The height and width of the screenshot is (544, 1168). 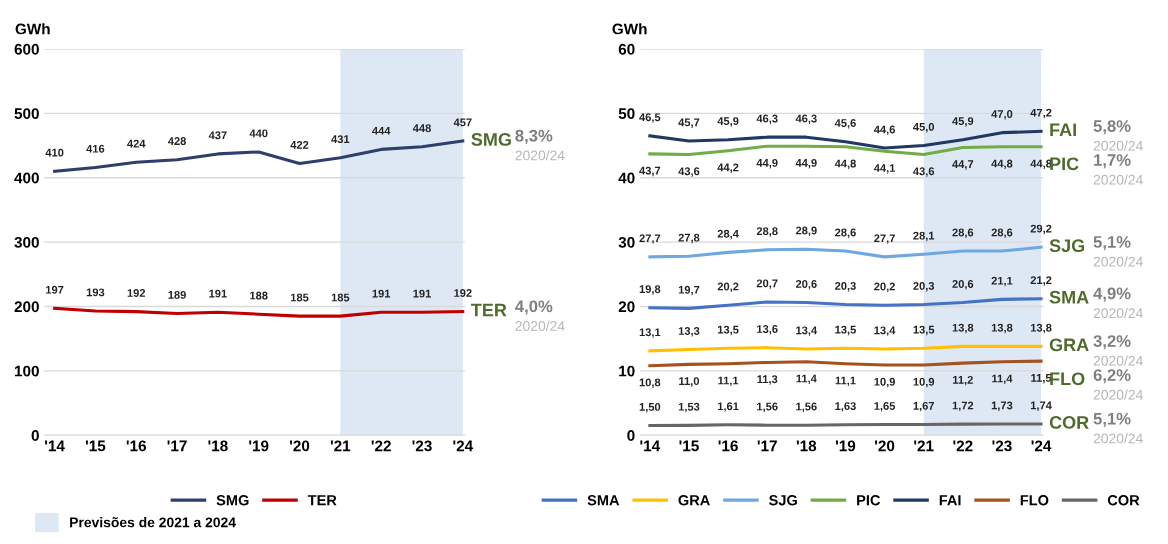 What do you see at coordinates (626, 307) in the screenshot?
I see `y-tick-label: 20` at bounding box center [626, 307].